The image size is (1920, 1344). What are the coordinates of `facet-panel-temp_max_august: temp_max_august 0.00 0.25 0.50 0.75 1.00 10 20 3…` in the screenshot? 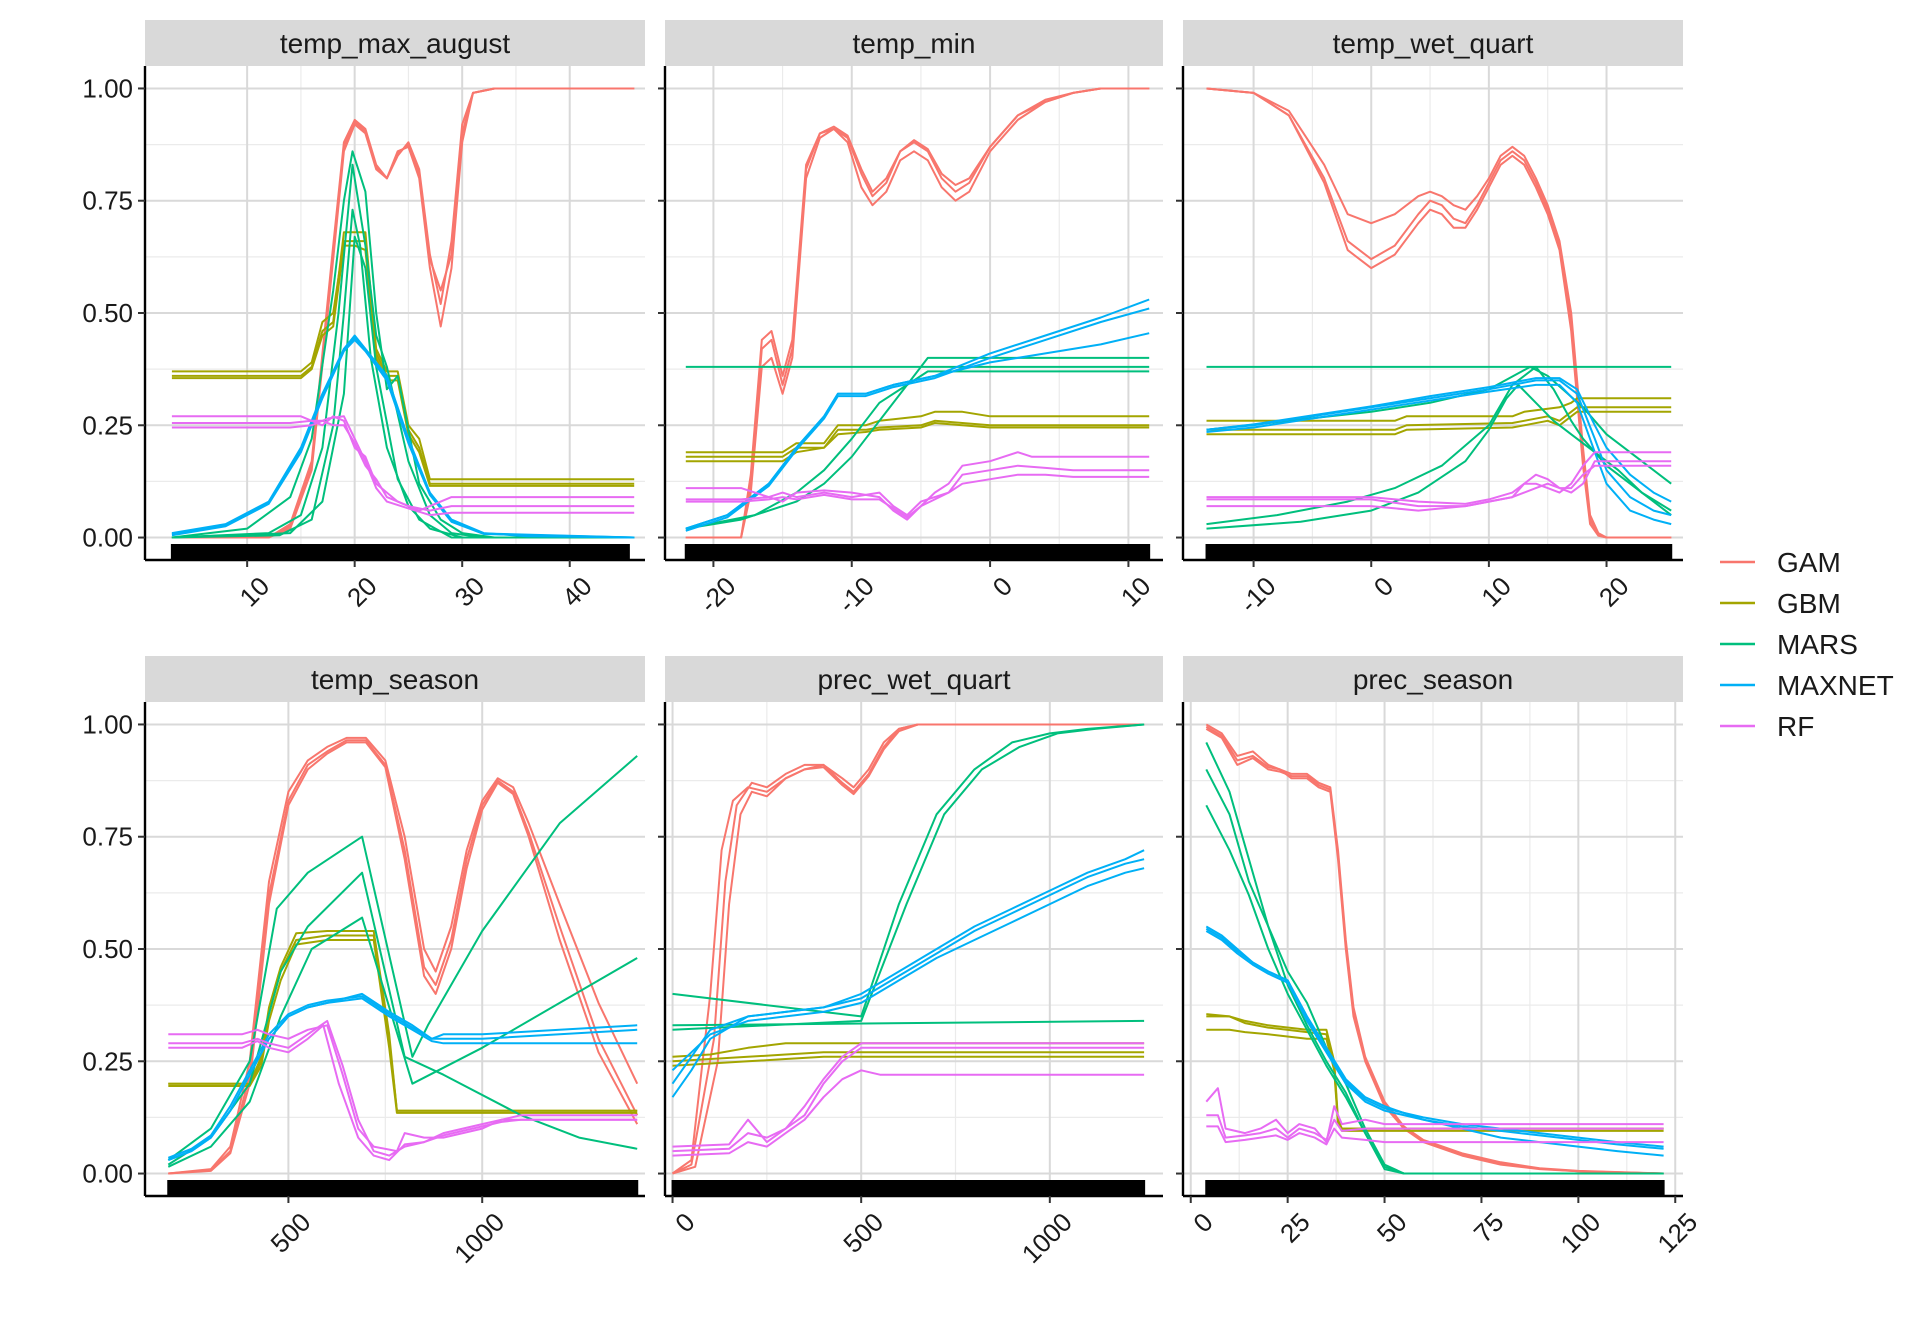 It's located at (363, 316).